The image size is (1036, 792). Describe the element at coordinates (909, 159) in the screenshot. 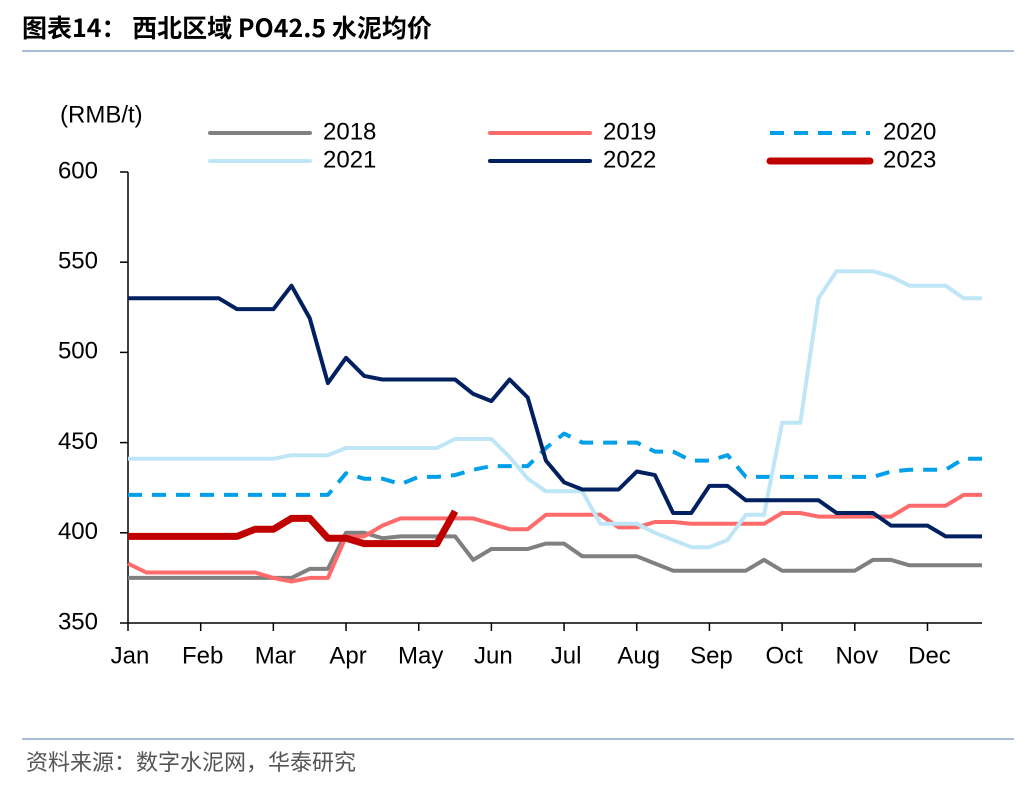

I see `legend-label: 2023` at that location.